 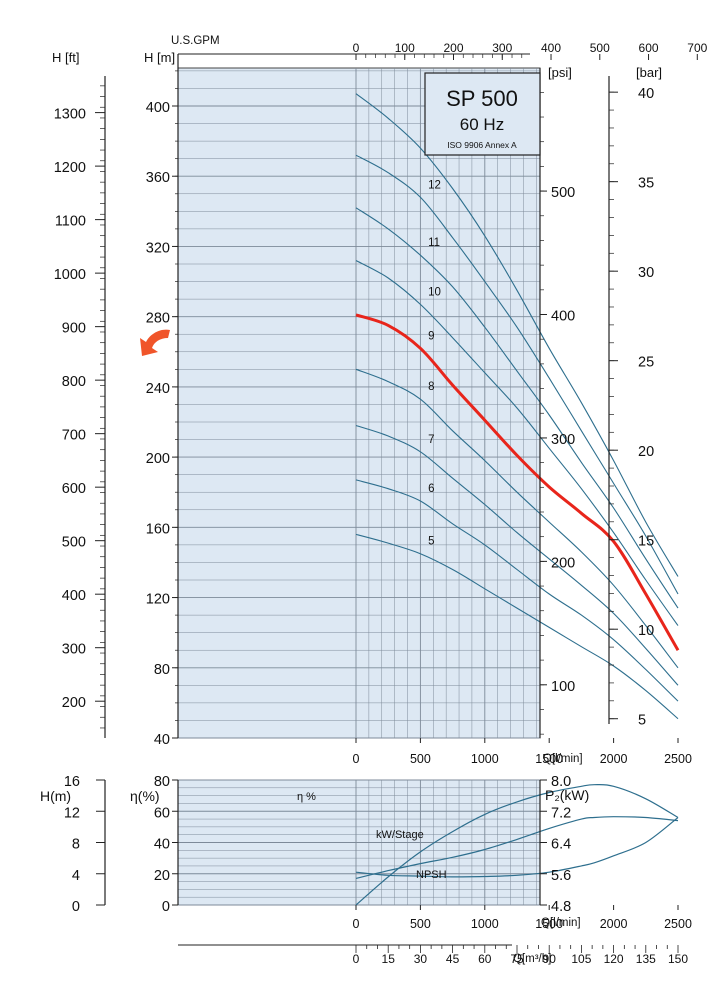 What do you see at coordinates (166, 907) in the screenshot?
I see `eta-tick-label: 0` at bounding box center [166, 907].